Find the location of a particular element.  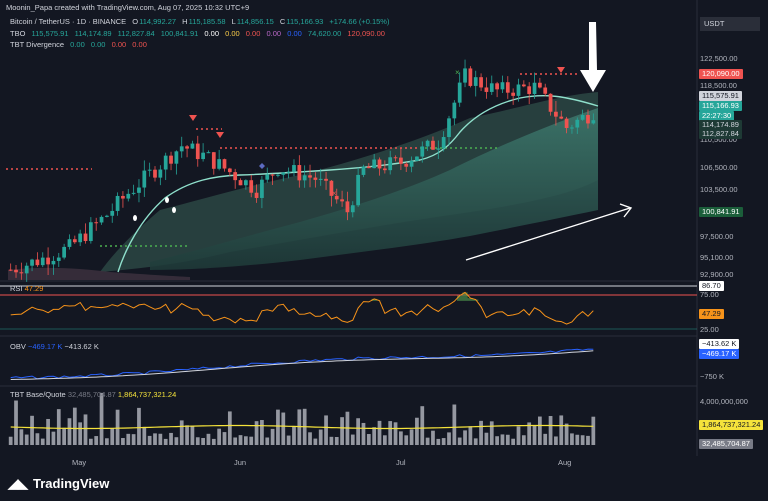

volume-average-line is located at coordinates (302, 427).